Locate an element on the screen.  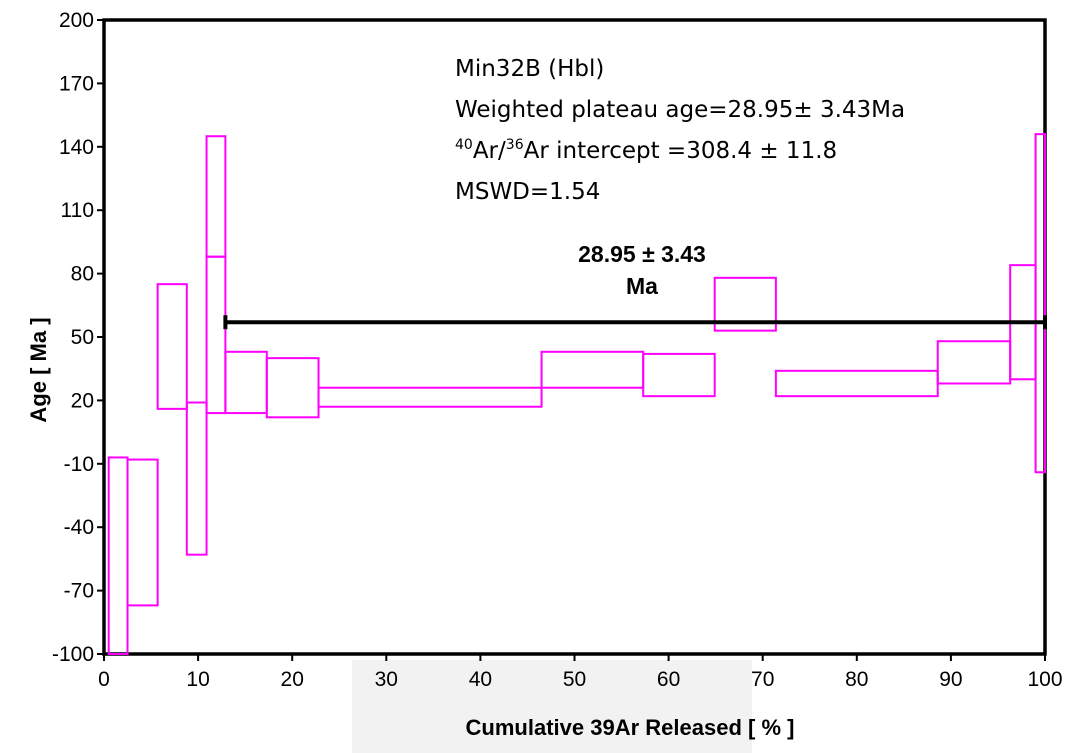
annotation-plateau-age: Weighted plateau age=28.95± 3.43Ma is located at coordinates (680, 110).